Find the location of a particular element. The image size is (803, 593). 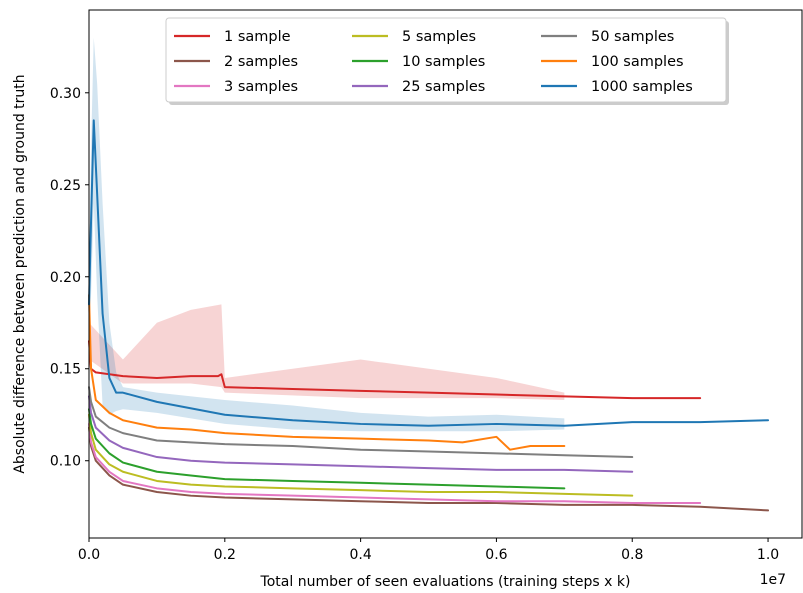

legend-label-2: 3 samples is located at coordinates (261, 87).